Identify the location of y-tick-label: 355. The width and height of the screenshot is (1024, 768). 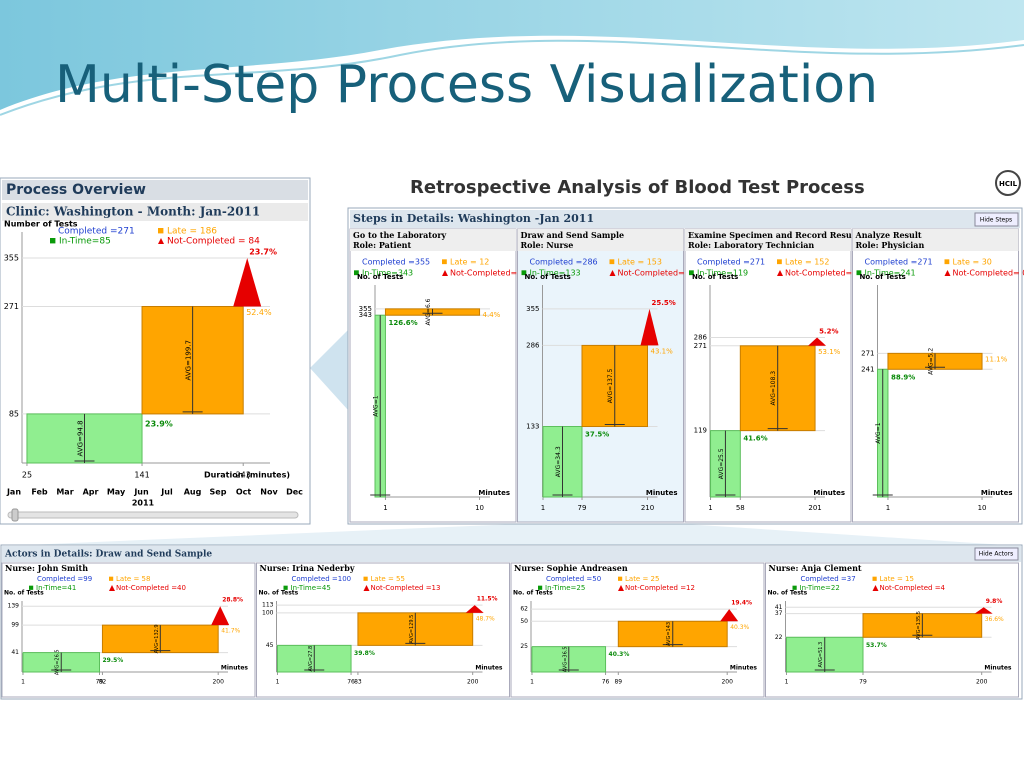
(365, 309).